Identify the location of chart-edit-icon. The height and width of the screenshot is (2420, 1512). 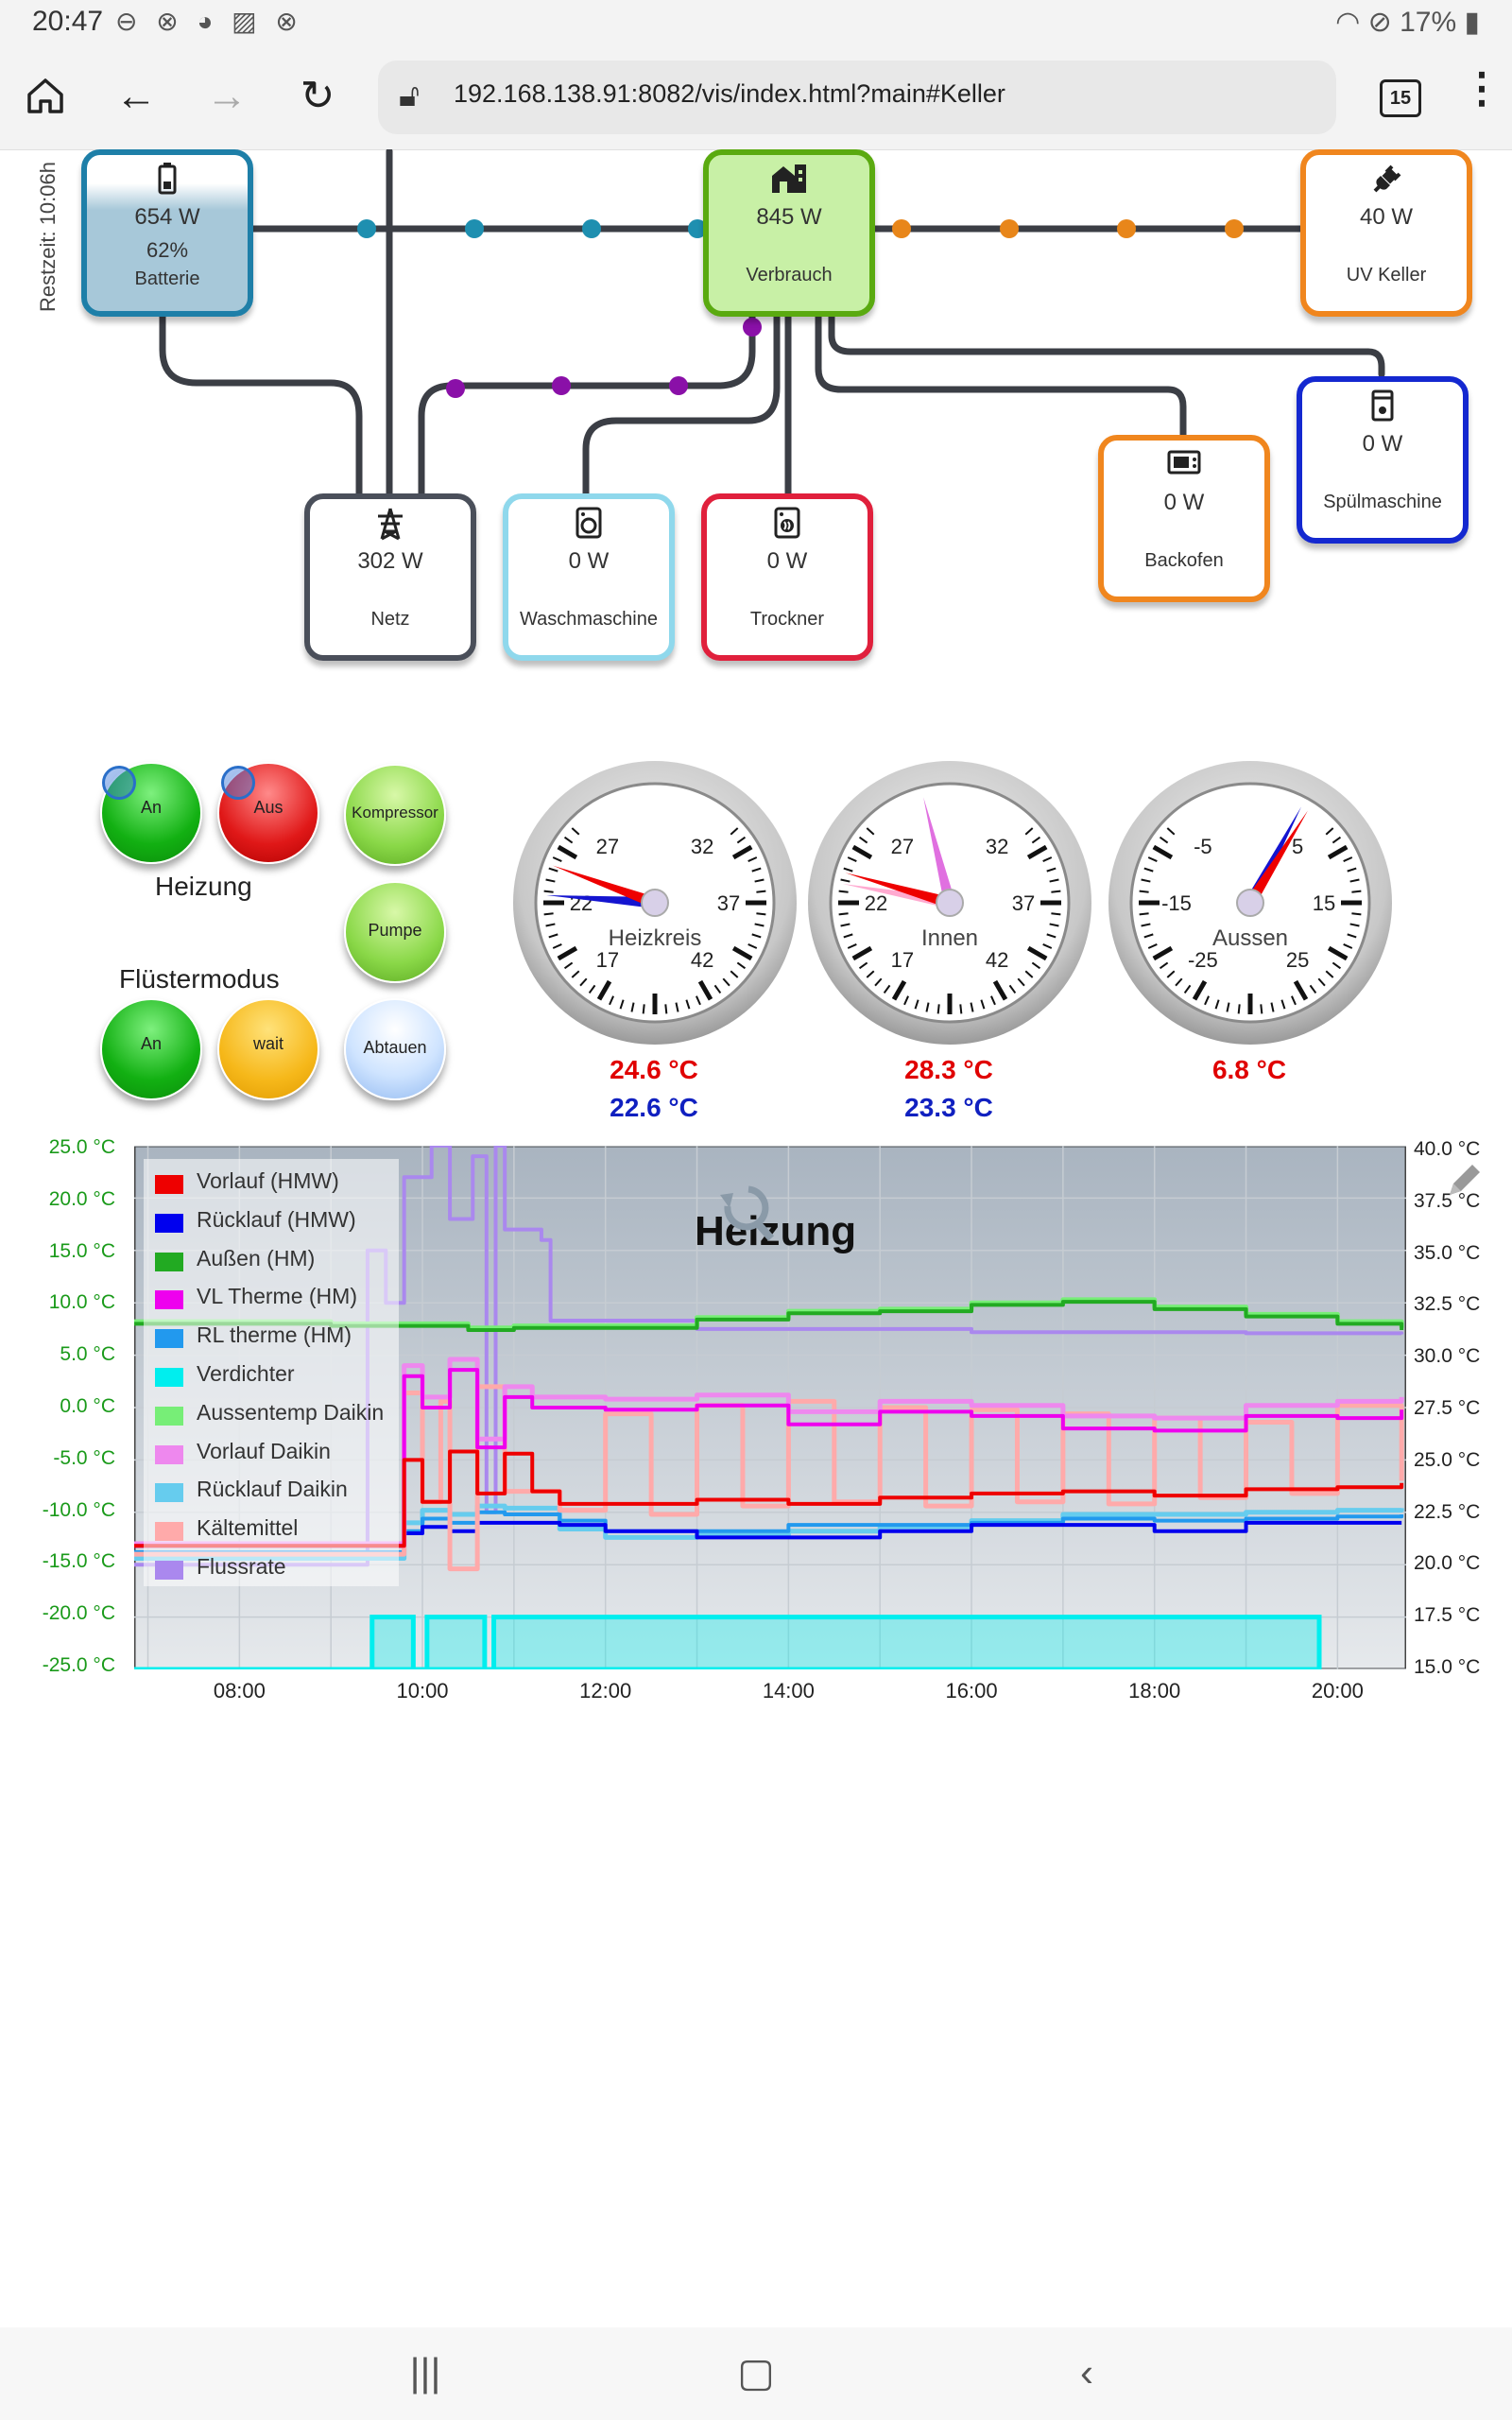
(1465, 1180).